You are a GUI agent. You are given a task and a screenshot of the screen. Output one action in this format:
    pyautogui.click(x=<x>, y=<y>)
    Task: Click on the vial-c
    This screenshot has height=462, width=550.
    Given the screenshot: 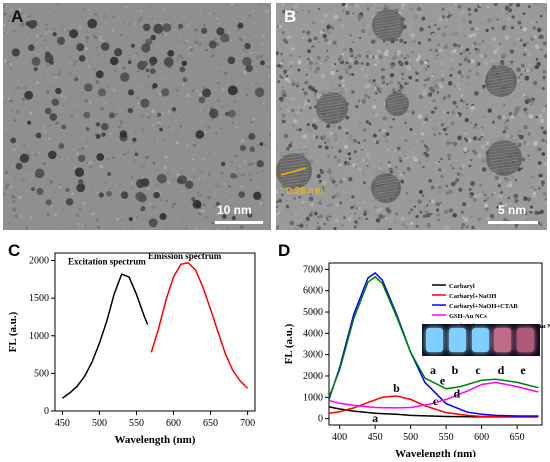 What is the action you would take?
    pyautogui.click(x=480, y=340)
    